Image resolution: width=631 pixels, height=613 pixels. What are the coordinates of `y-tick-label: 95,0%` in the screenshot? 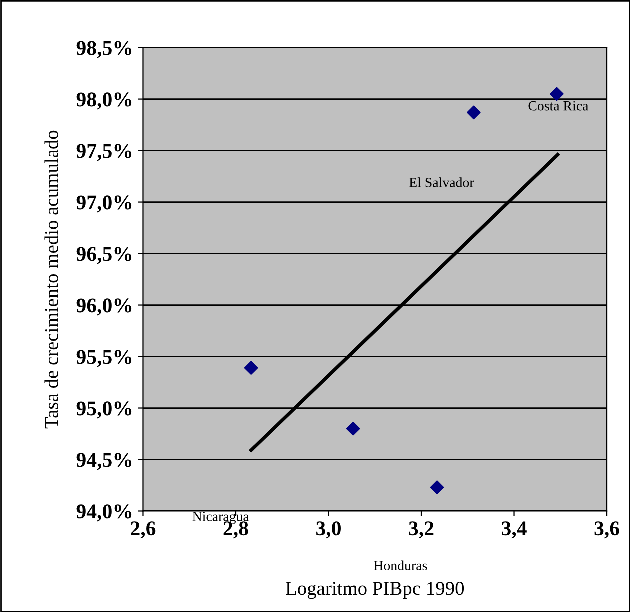 It's located at (104, 410).